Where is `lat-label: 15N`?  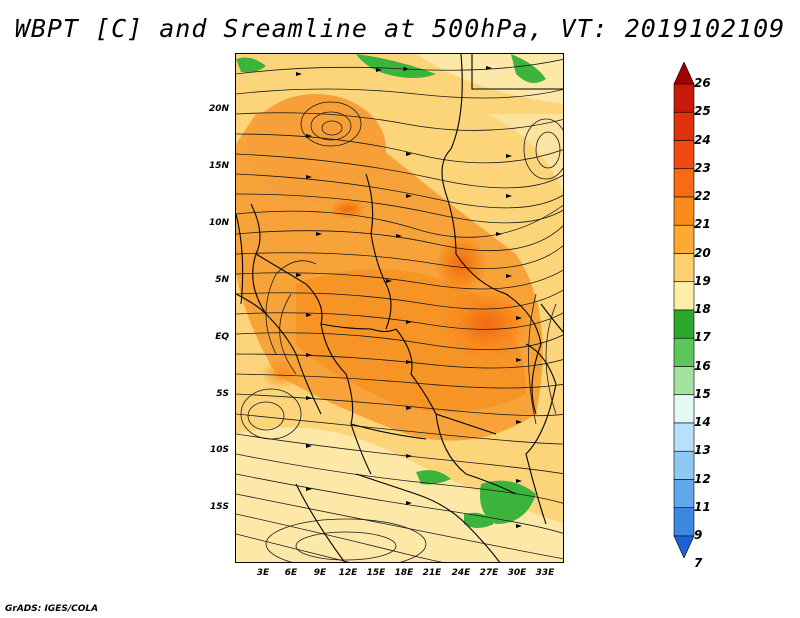
lat-label: 15N is located at coordinates (218, 166).